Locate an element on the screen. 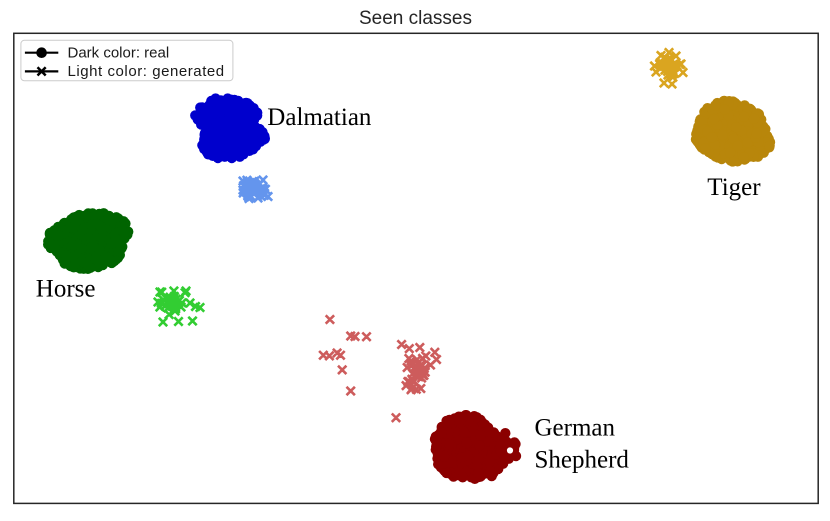 This screenshot has height=521, width=830. svg-text: Light color: generated is located at coordinates (146, 71).